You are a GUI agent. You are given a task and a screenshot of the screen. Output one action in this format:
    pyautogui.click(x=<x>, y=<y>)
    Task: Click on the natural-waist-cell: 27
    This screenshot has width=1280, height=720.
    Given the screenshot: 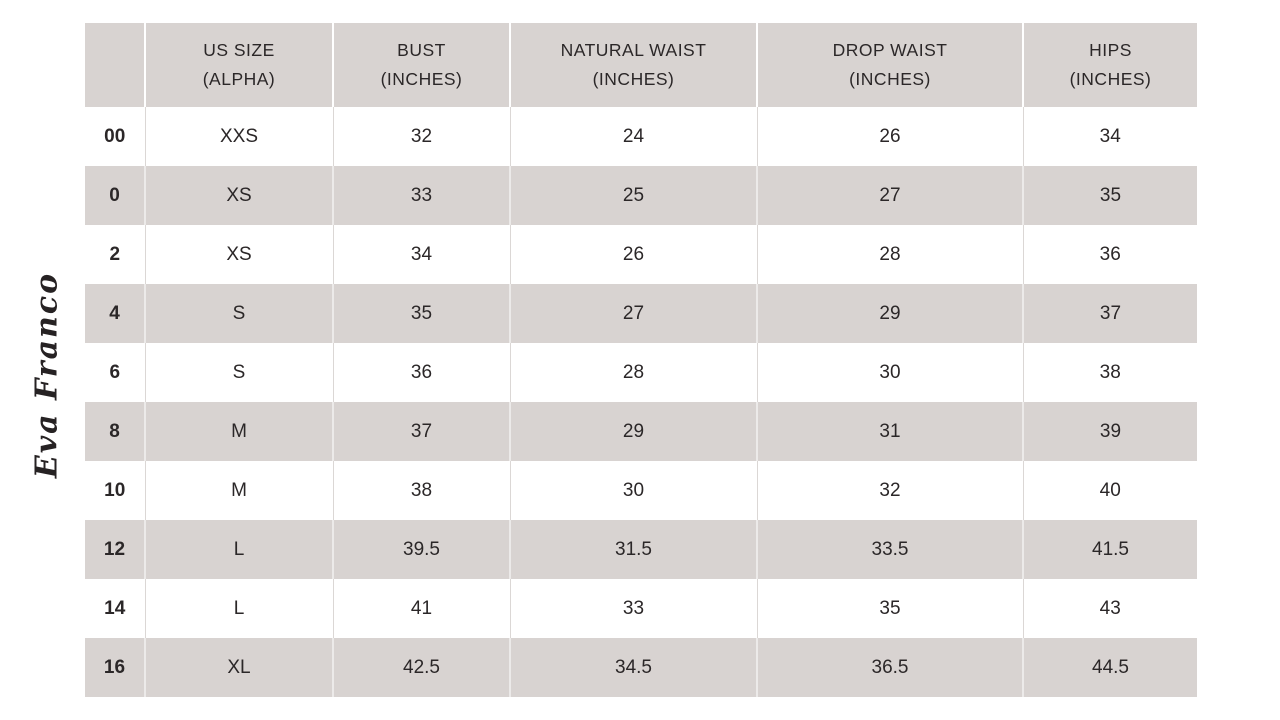 What is the action you would take?
    pyautogui.click(x=633, y=313)
    